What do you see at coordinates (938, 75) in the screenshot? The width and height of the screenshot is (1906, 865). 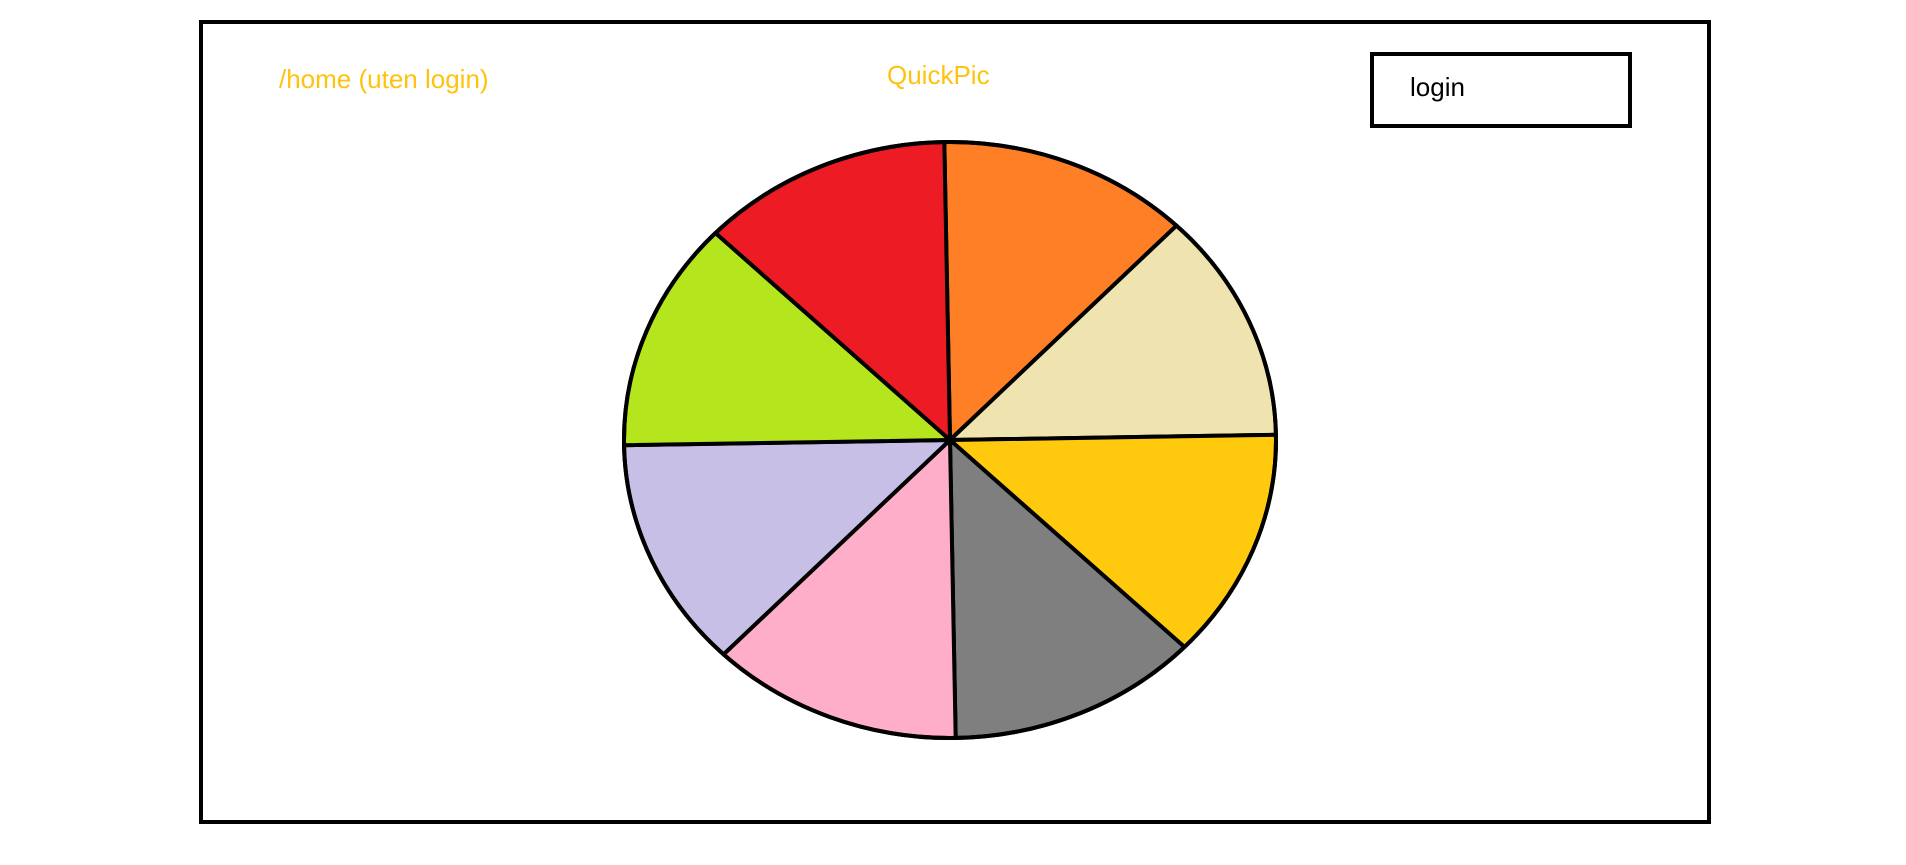 I see `app-title: QuickPic` at bounding box center [938, 75].